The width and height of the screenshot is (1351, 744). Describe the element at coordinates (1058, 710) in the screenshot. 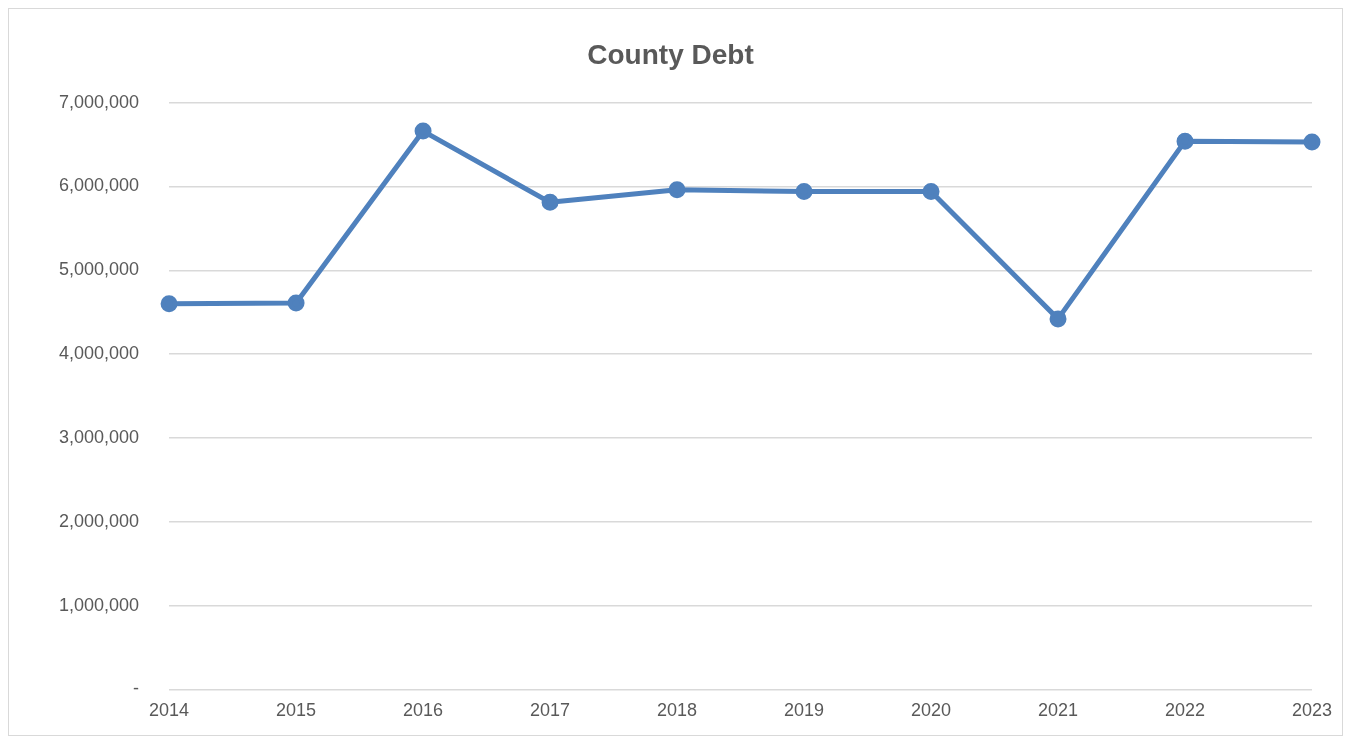

I see `x-tick-label: 2021` at that location.